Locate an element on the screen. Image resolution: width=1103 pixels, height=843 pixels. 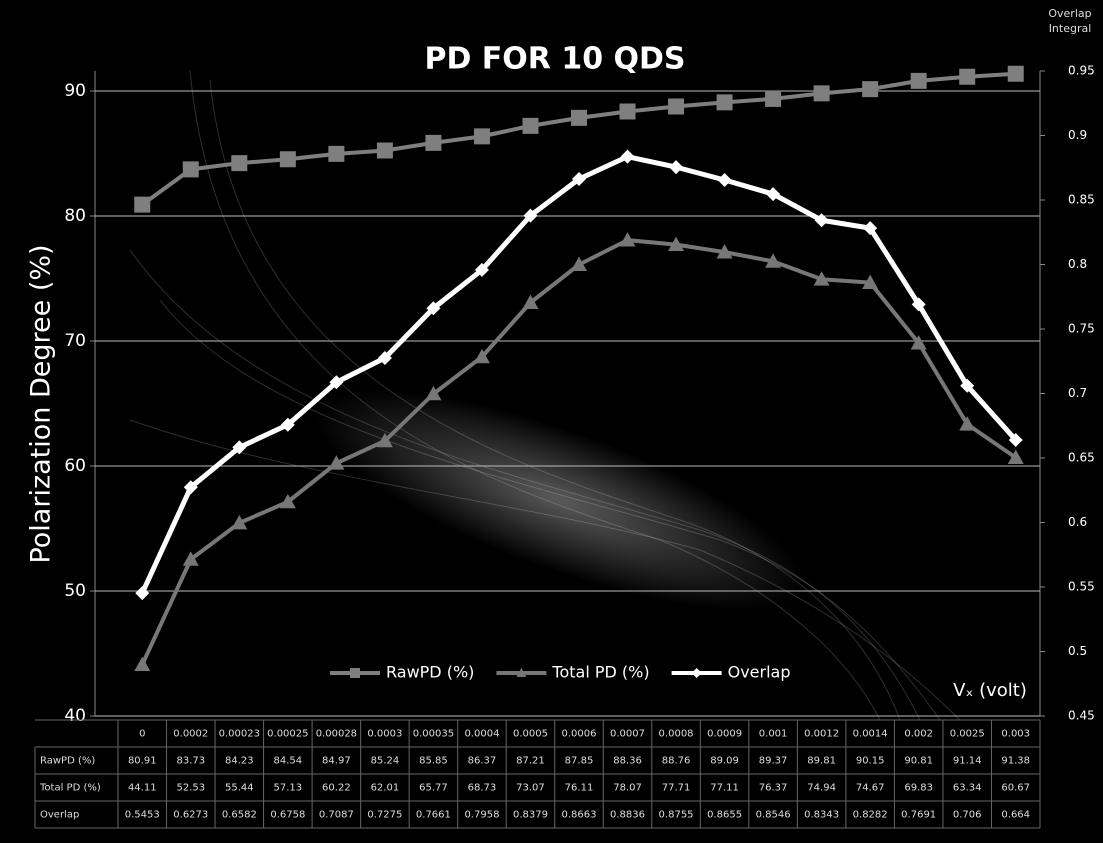
table-cell: 0.8379 is located at coordinates (530, 815).